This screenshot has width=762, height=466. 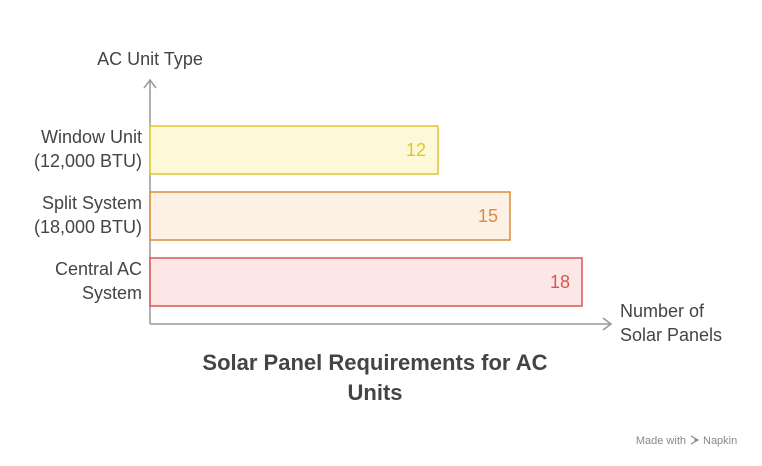 I want to click on y-axis-arrow, so click(x=150, y=83).